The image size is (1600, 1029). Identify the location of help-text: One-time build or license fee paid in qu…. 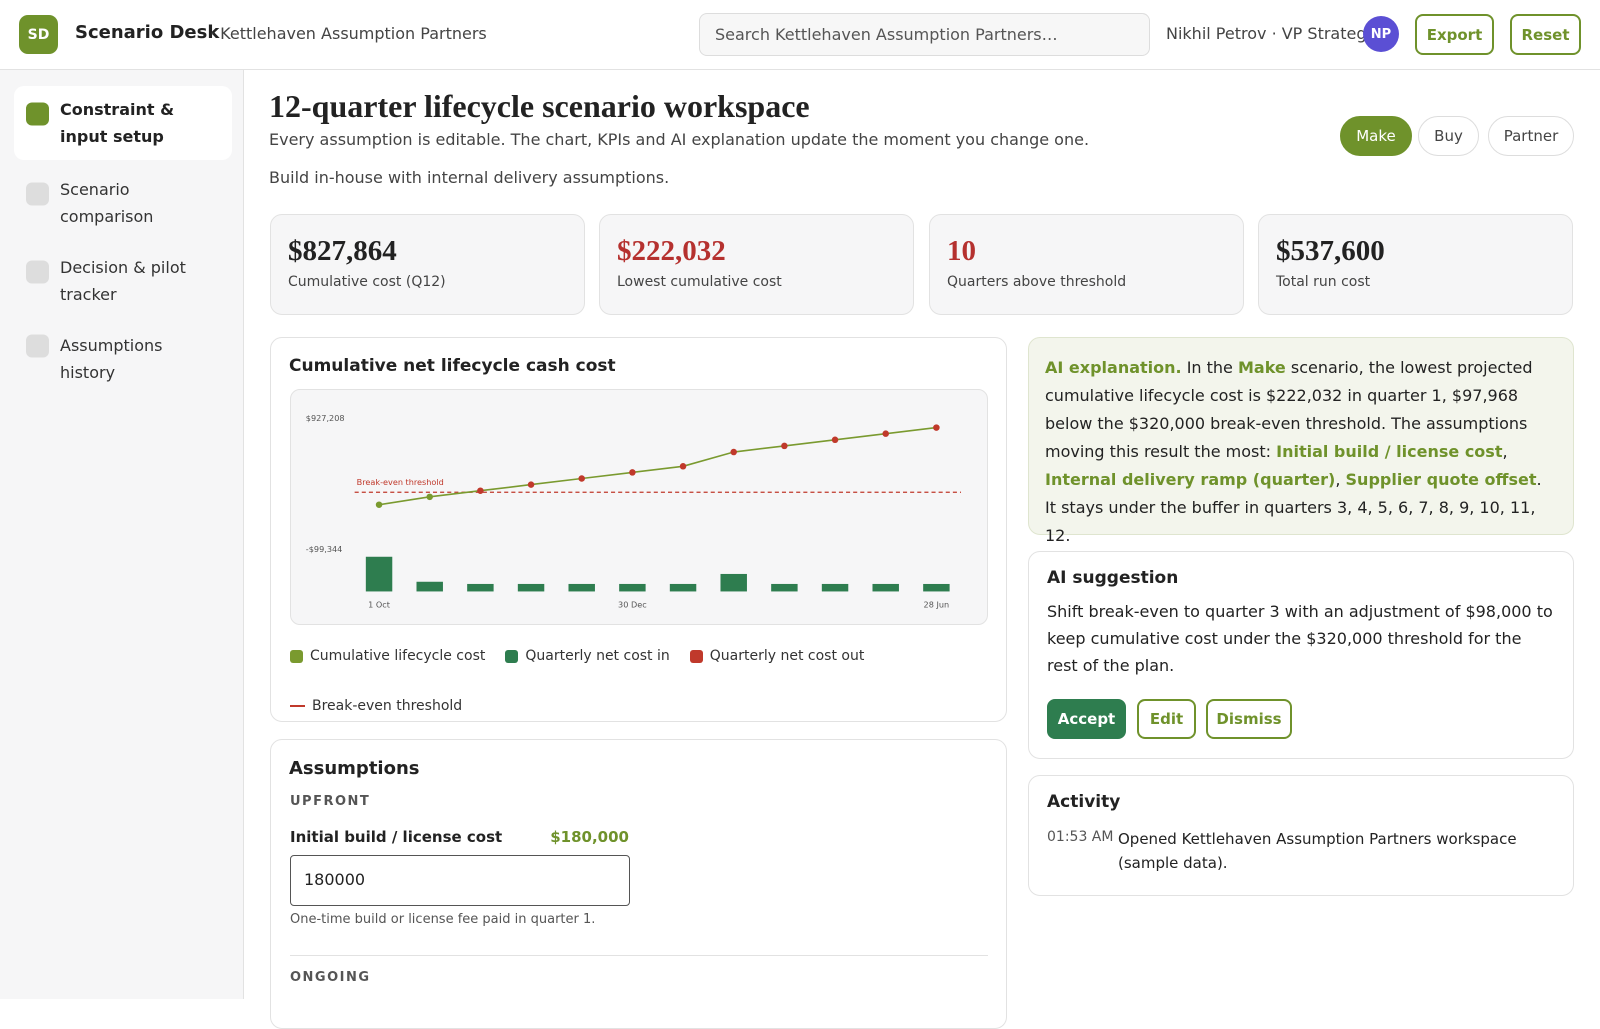
(443, 919).